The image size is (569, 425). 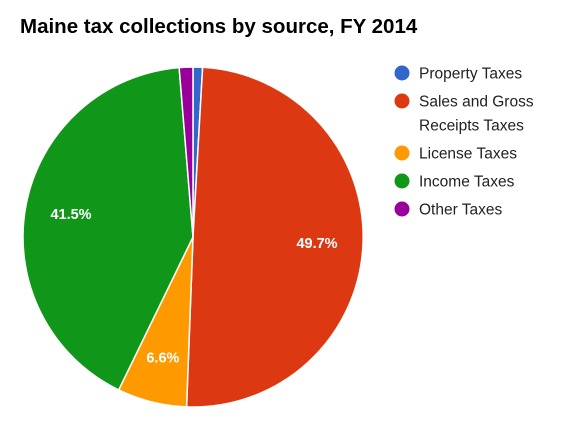 I want to click on legend-item: License Taxes, so click(x=455, y=154).